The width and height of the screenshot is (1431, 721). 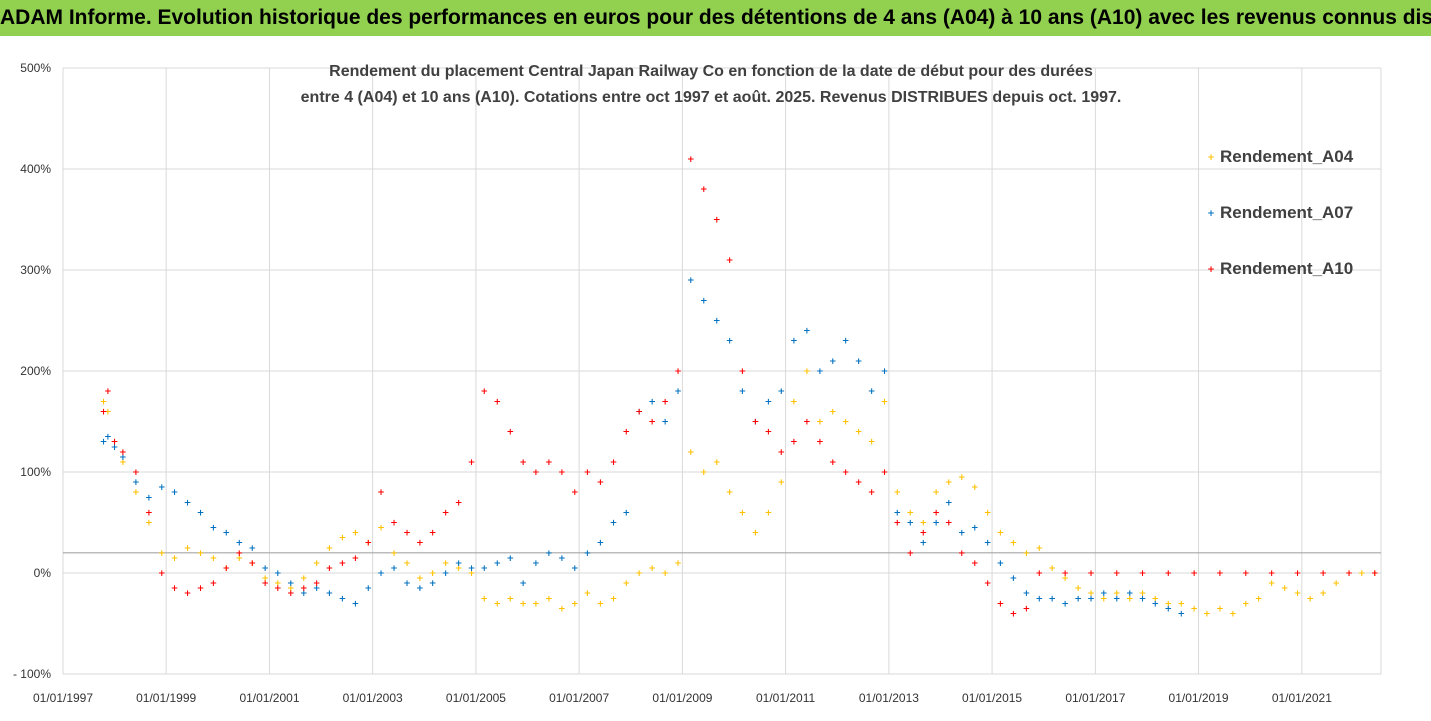 I want to click on y-tick-label: 400%, so click(x=35, y=169).